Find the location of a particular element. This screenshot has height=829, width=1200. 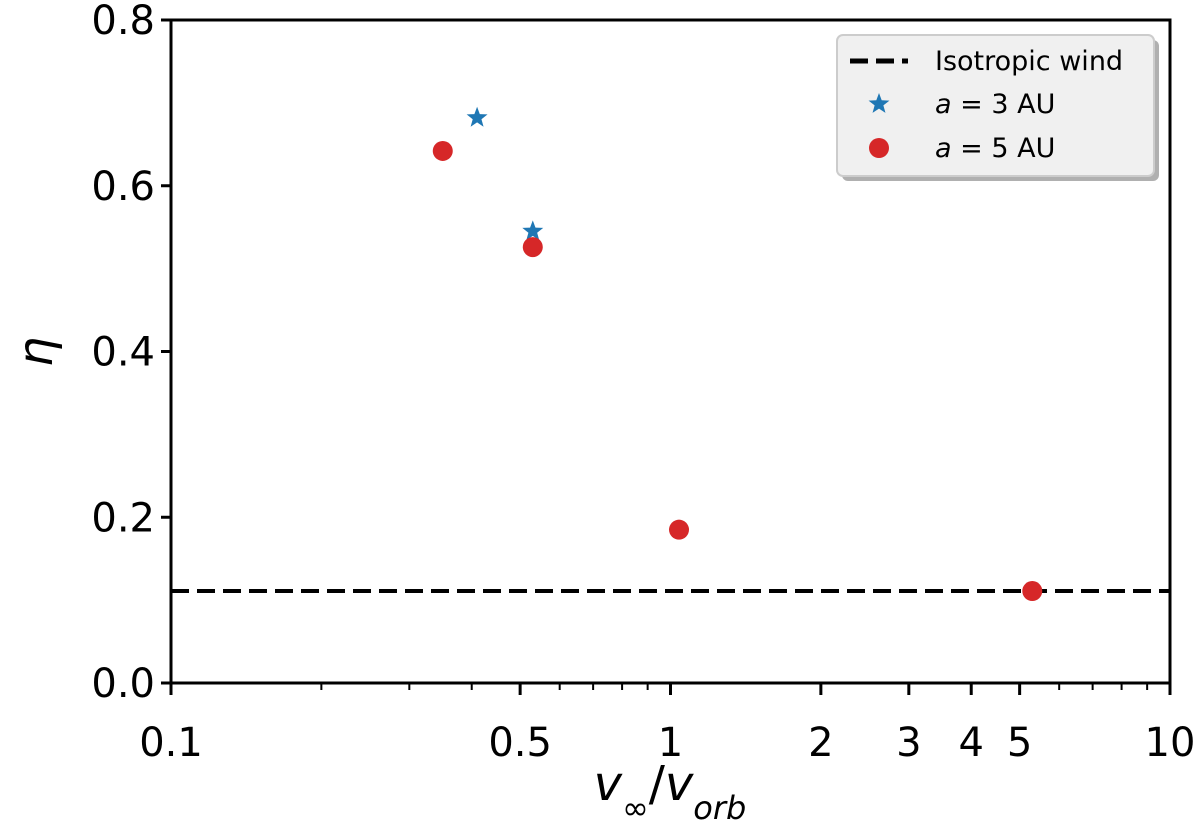

x-tick-label: 0.1 is located at coordinates (171, 743).